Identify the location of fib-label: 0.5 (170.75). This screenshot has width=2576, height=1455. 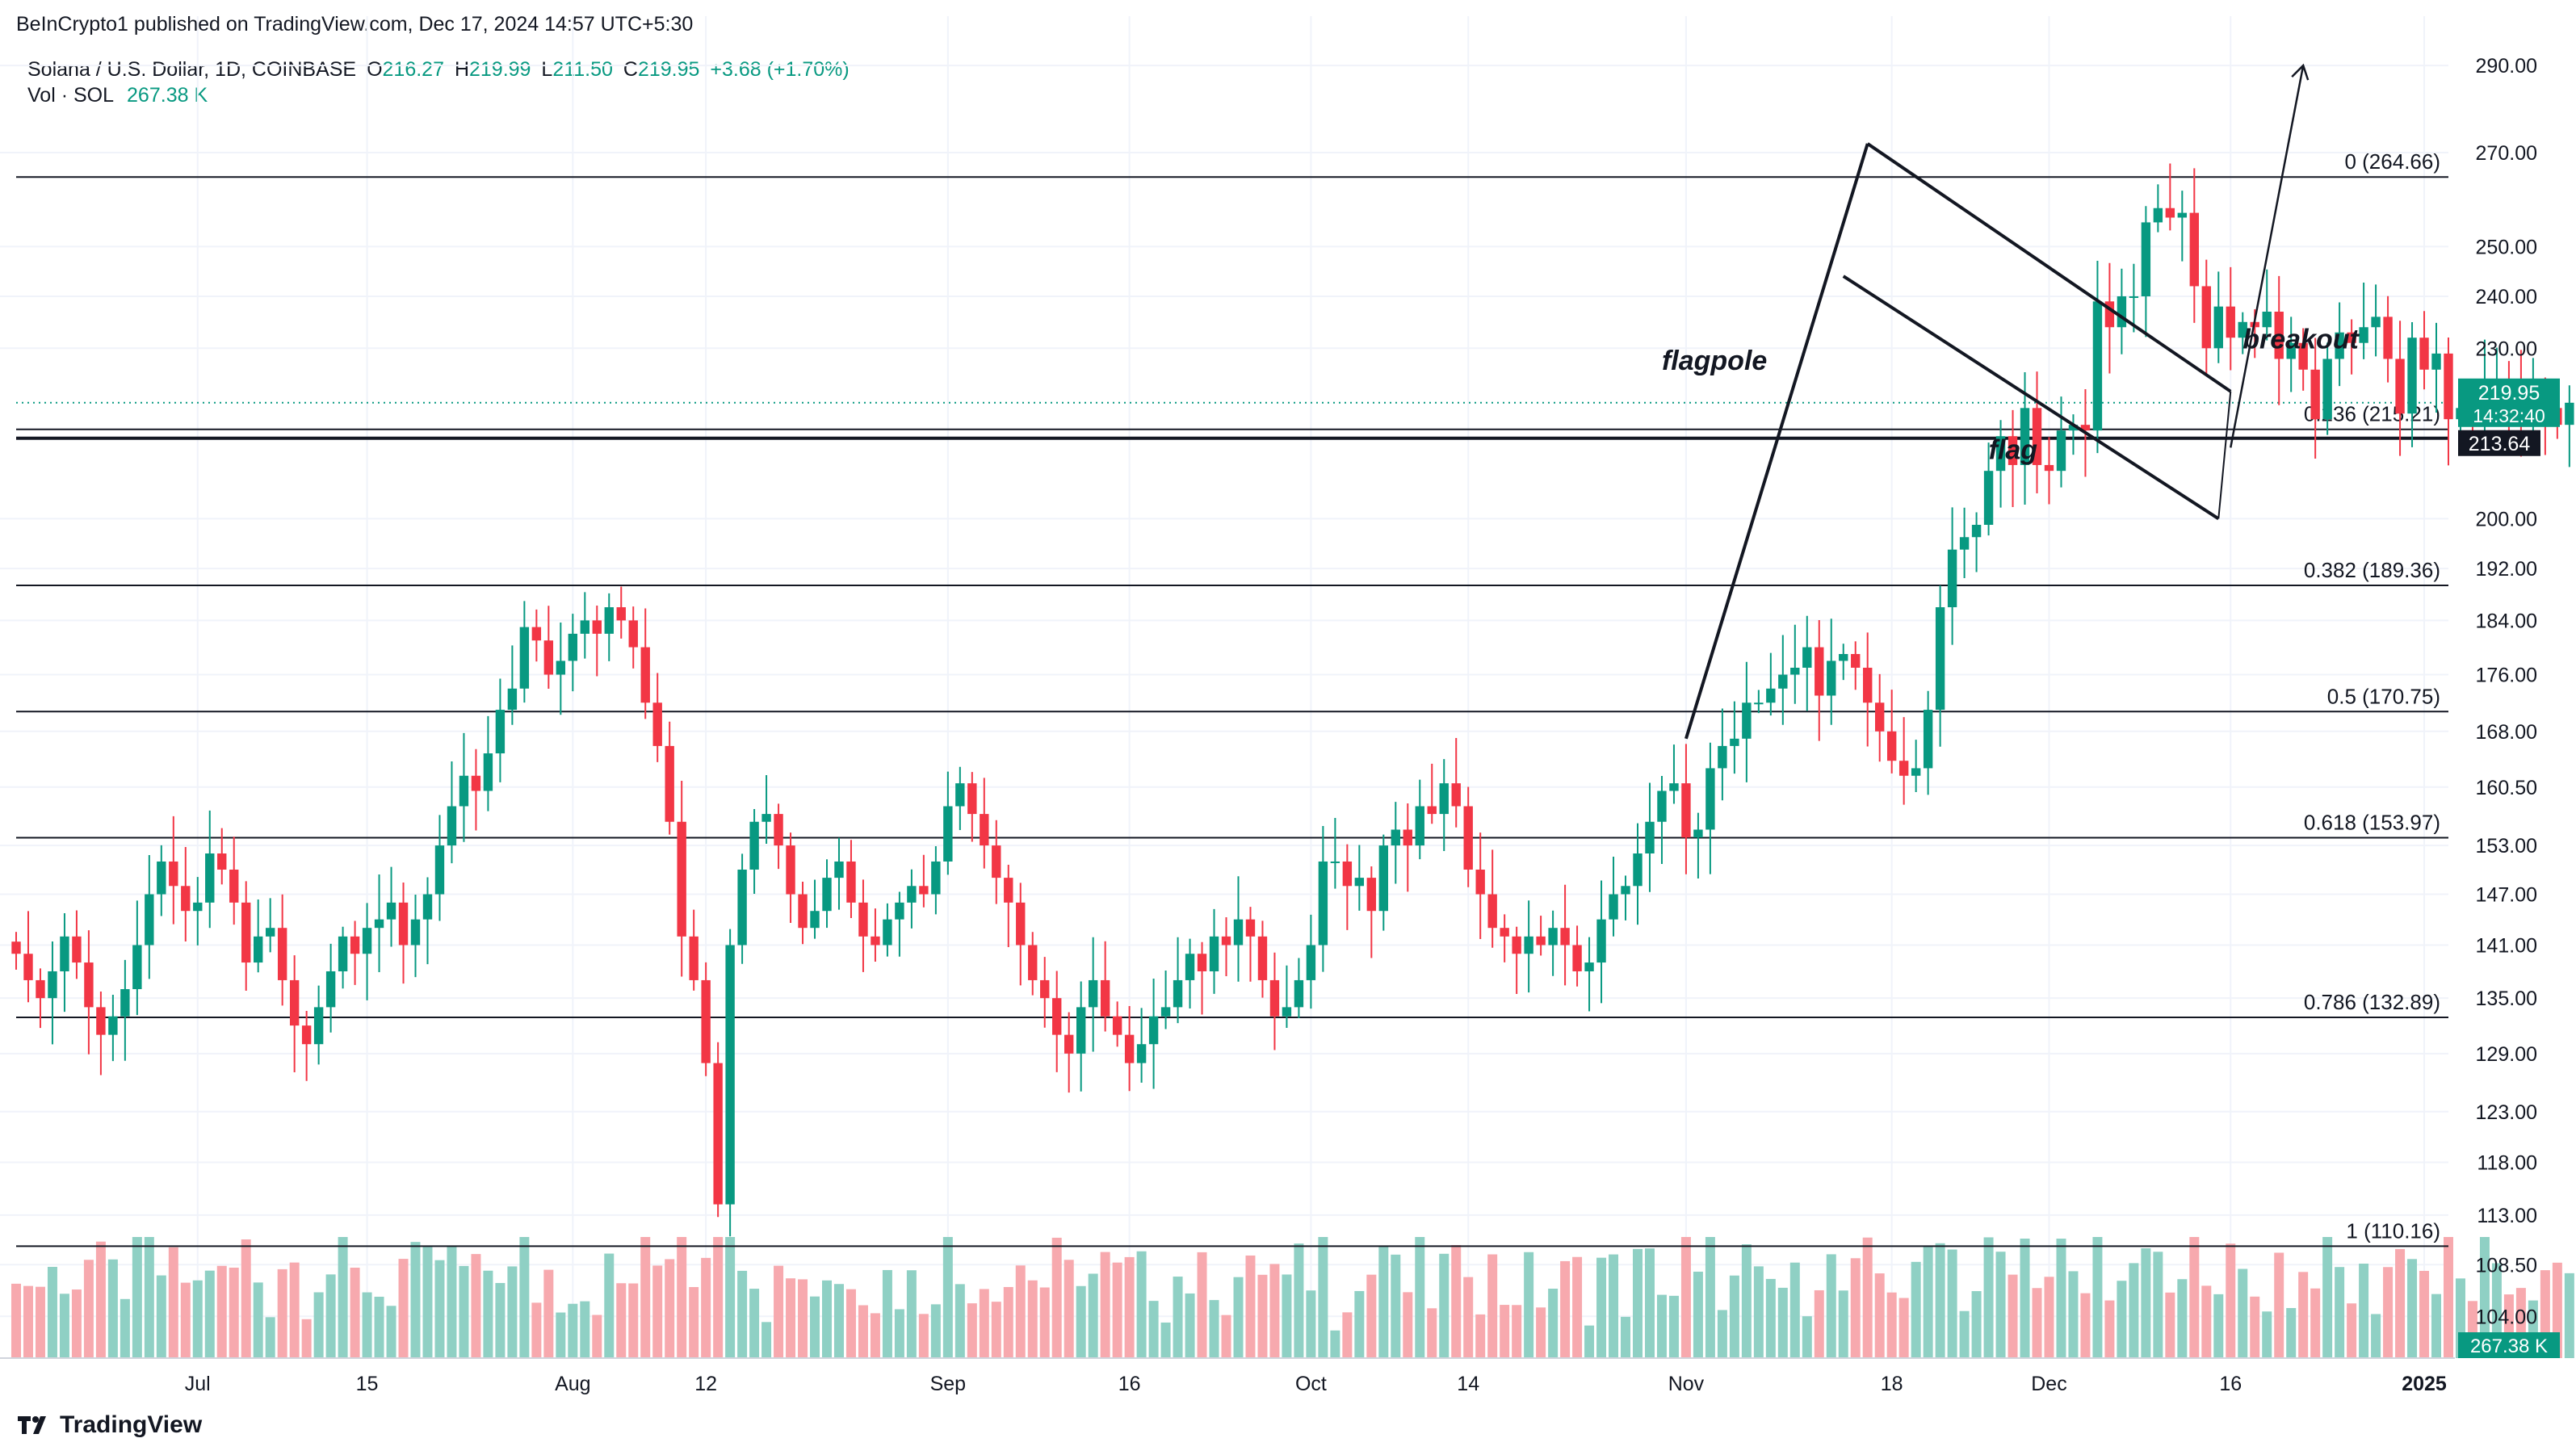
(2383, 696).